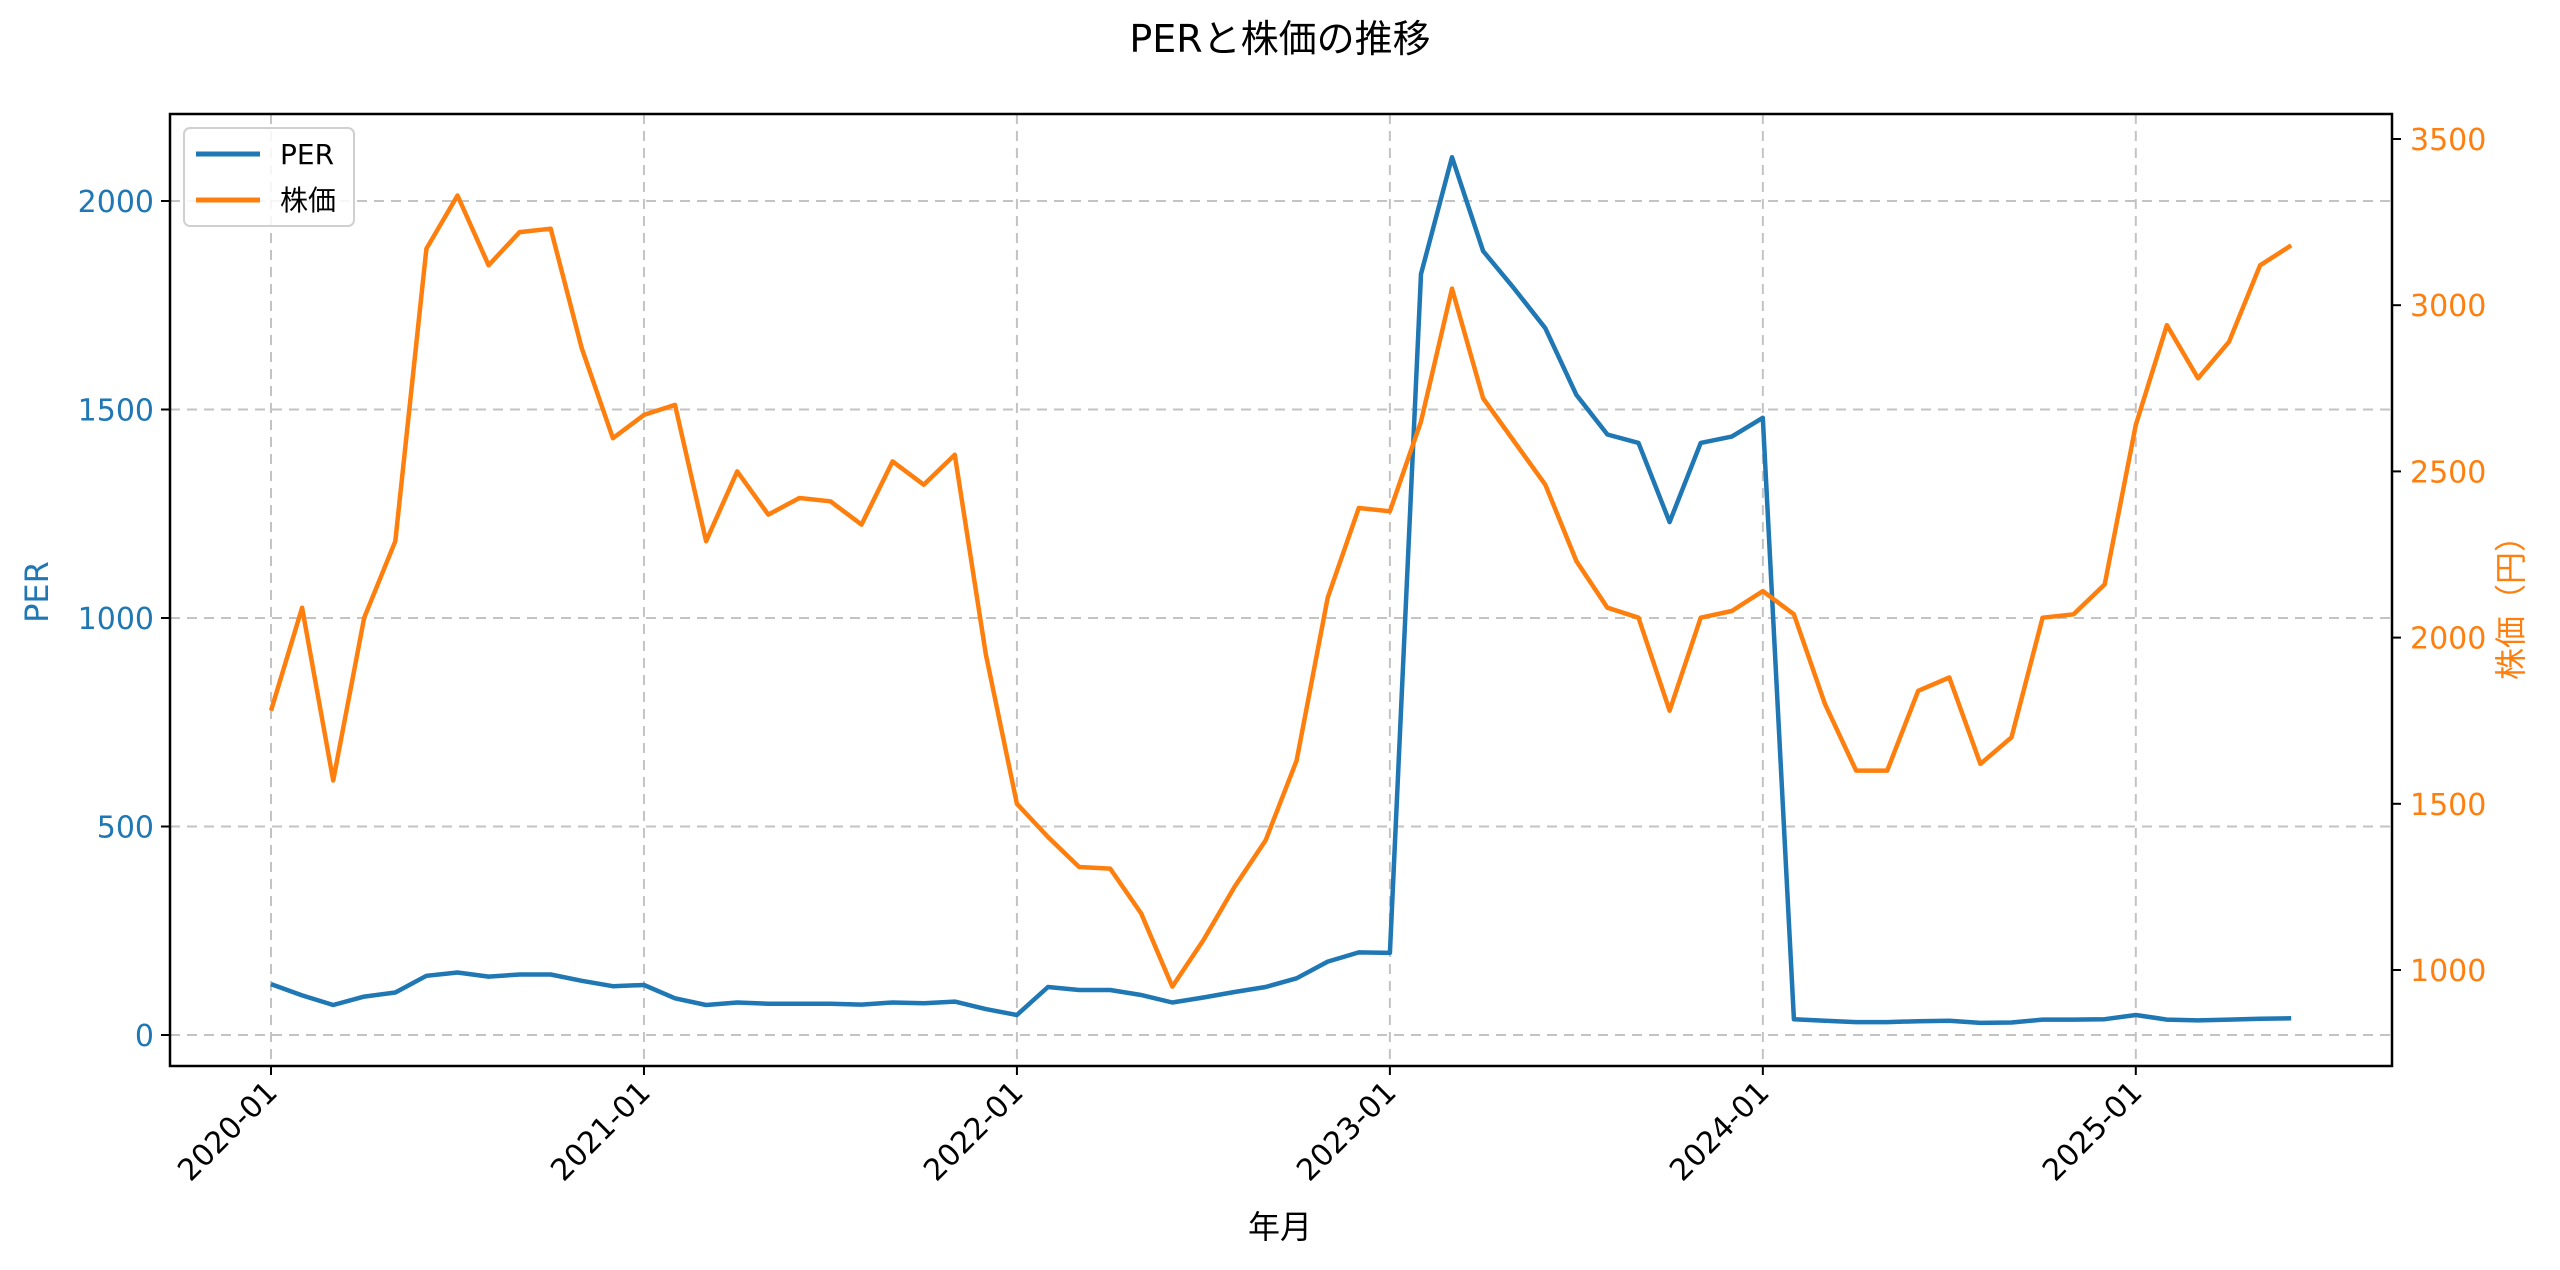 The height and width of the screenshot is (1270, 2560). What do you see at coordinates (116, 619) in the screenshot?
I see `left-tick-label: 1000` at bounding box center [116, 619].